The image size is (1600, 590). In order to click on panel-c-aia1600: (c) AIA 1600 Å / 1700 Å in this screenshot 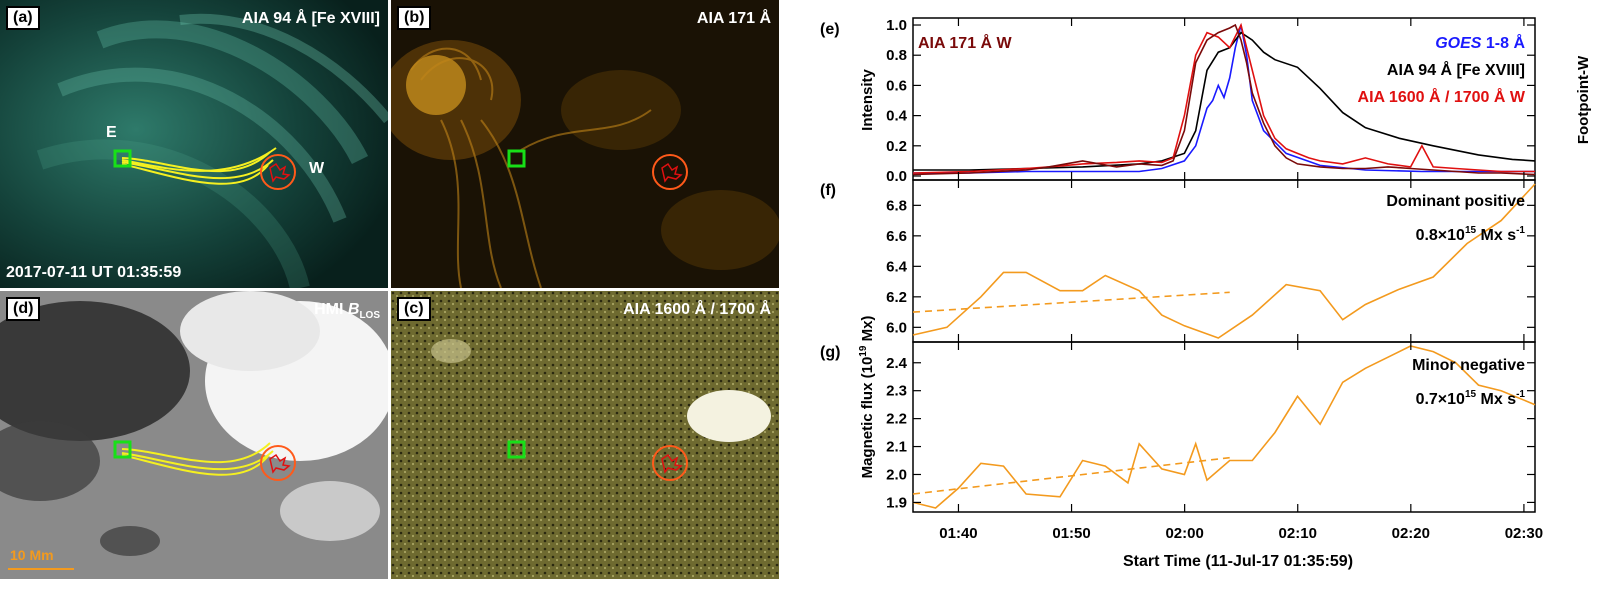, I will do `click(585, 435)`.